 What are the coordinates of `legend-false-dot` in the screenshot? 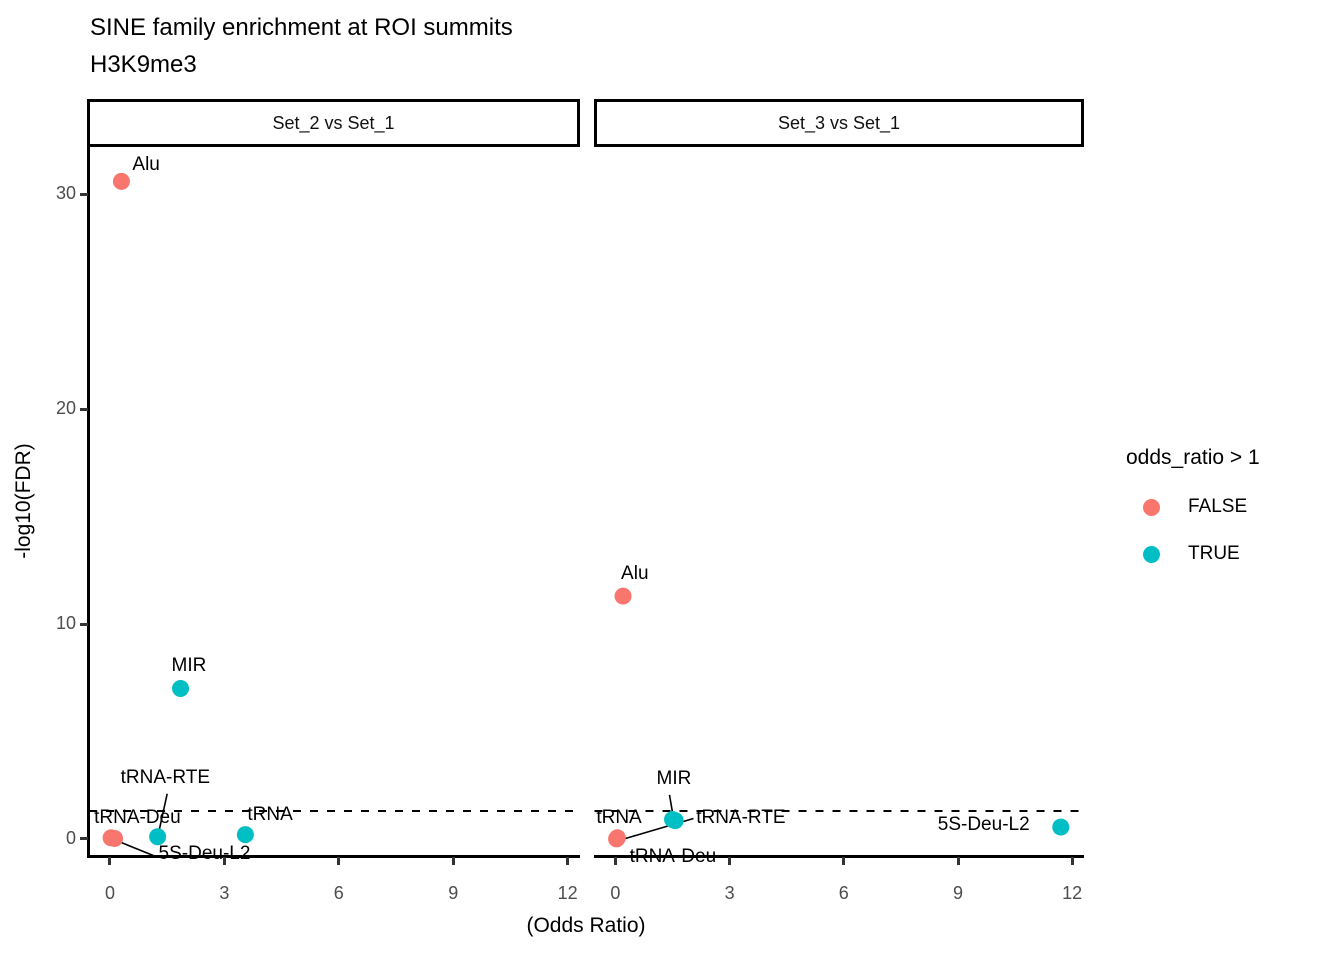 It's located at (1151, 507).